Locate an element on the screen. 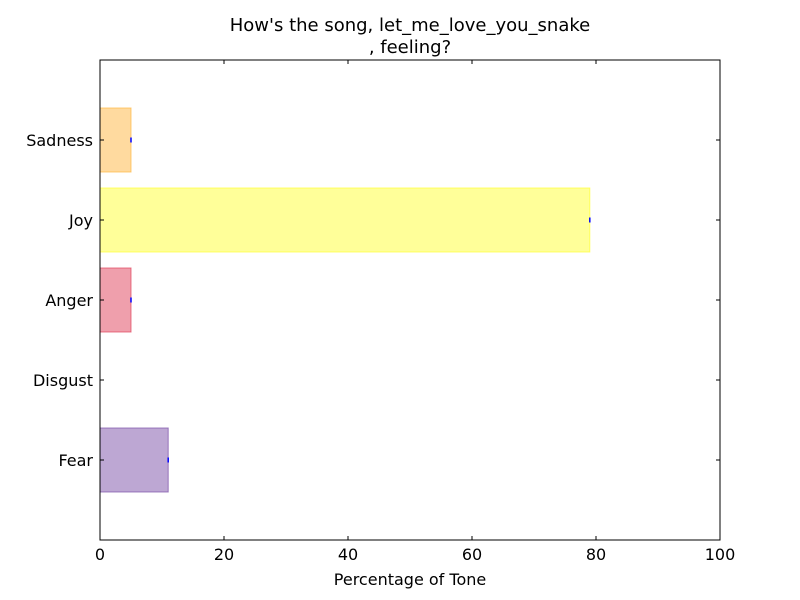 The image size is (800, 600). y-tick-label-anger: Anger is located at coordinates (69, 300).